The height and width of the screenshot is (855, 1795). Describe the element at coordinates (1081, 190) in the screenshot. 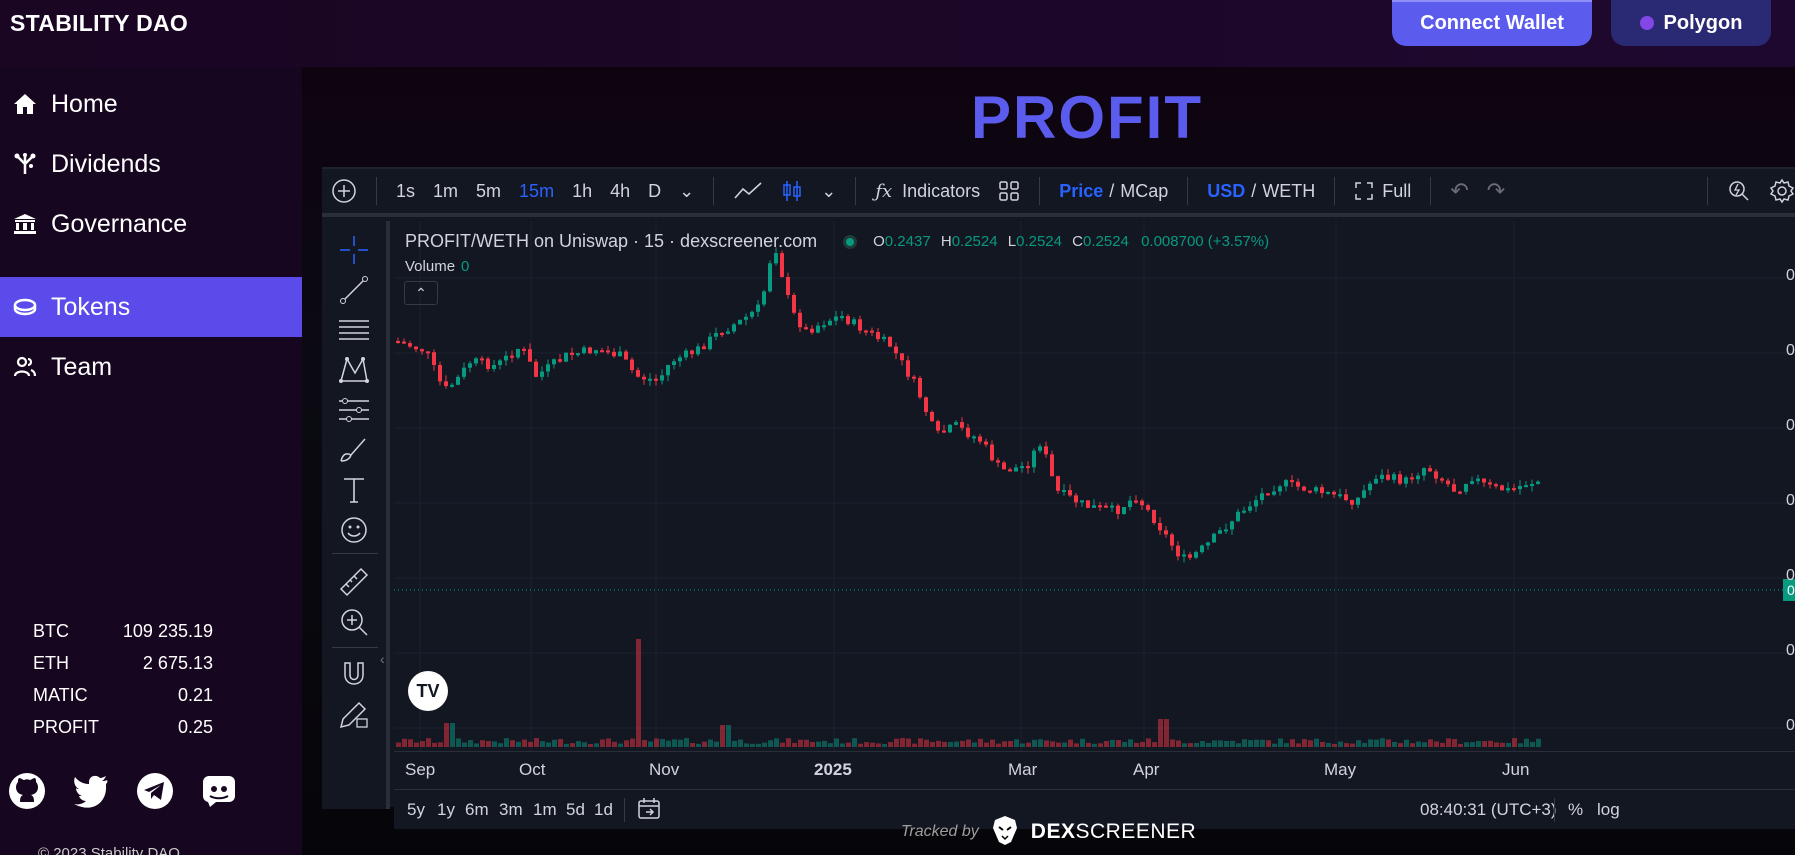

I see `price-option: Price` at that location.